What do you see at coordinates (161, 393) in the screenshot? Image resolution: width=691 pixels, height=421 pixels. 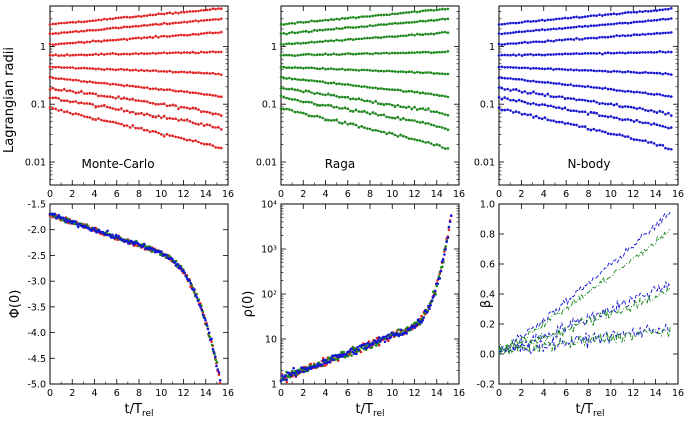 I see `x-tick-label: 10` at bounding box center [161, 393].